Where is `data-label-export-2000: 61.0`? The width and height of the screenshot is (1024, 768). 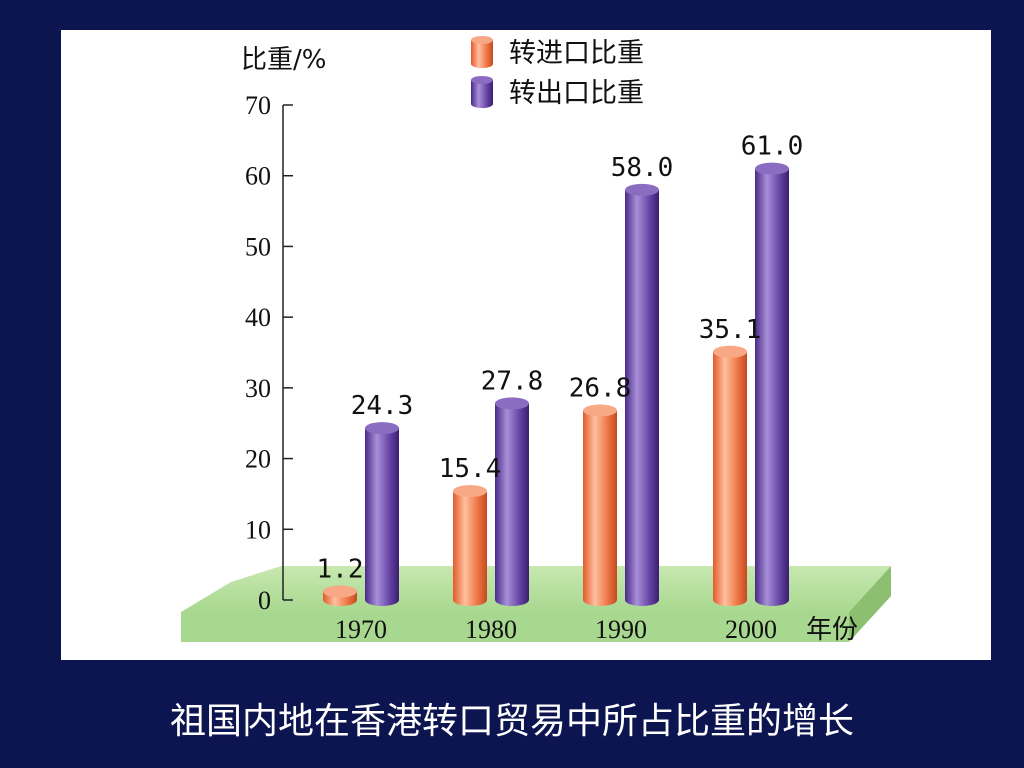 data-label-export-2000: 61.0 is located at coordinates (772, 147).